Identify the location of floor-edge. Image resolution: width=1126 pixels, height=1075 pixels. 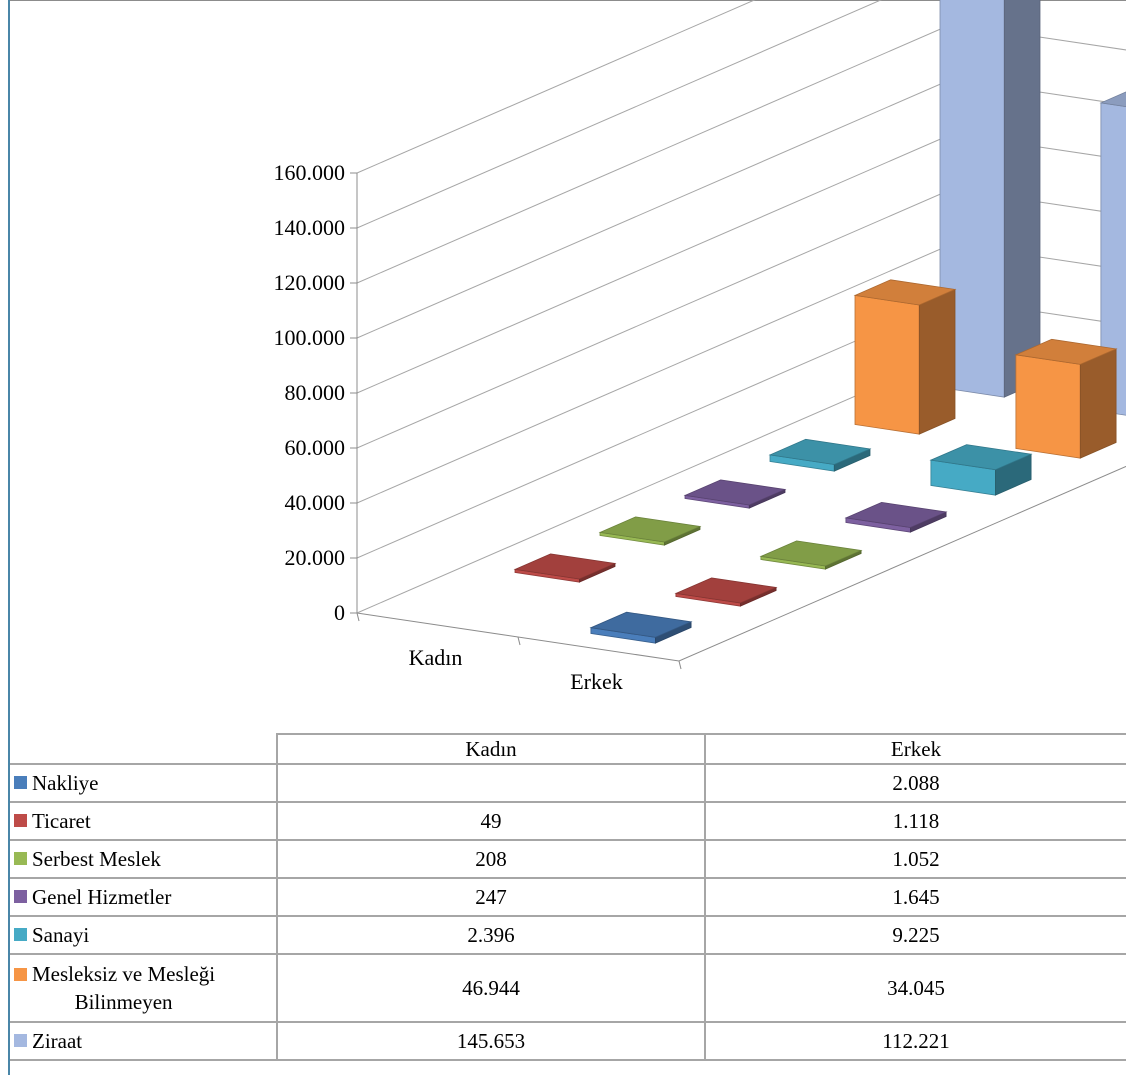
(741, 563).